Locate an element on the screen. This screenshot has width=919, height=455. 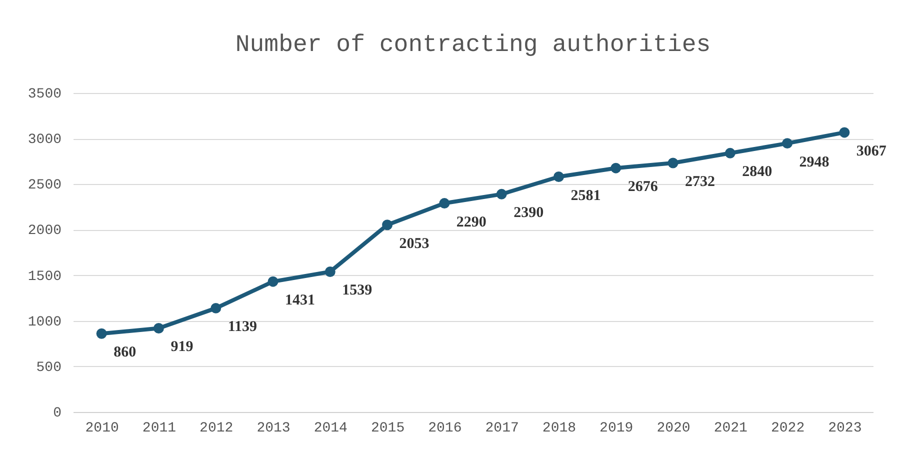
y-tick-label: 3500 is located at coordinates (45, 94).